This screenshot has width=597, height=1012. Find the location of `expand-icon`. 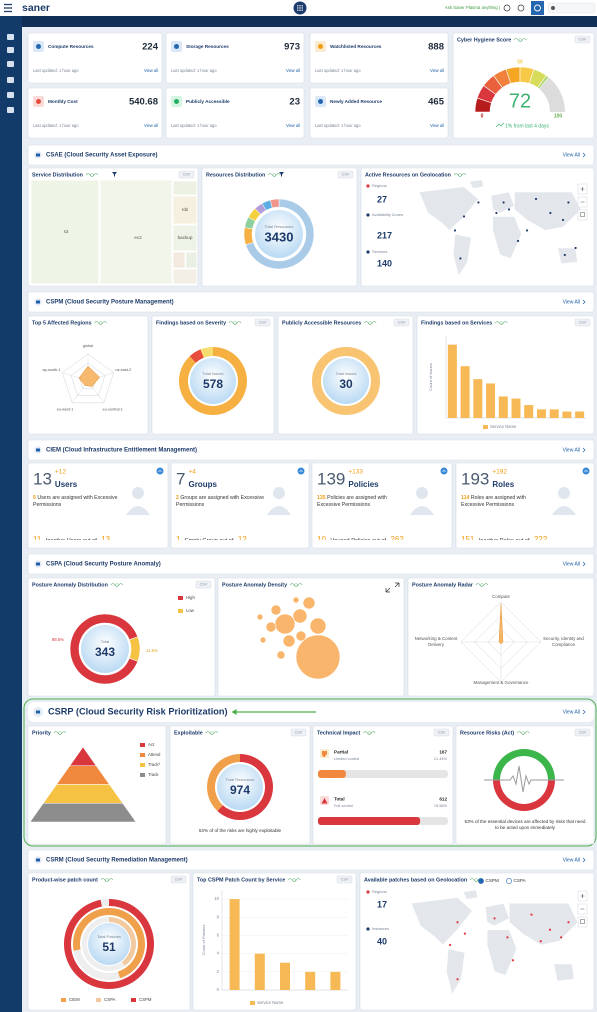

expand-icon is located at coordinates (392, 587).